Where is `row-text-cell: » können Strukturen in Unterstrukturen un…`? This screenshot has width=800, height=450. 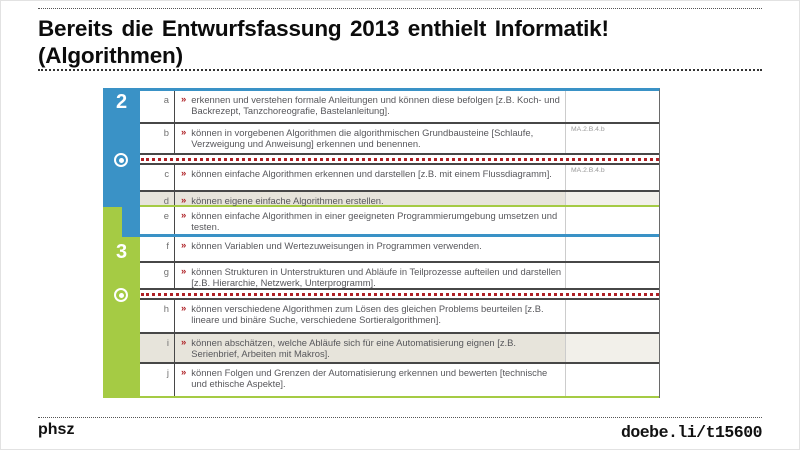 row-text-cell: » können Strukturen in Unterstrukturen un… is located at coordinates (370, 276).